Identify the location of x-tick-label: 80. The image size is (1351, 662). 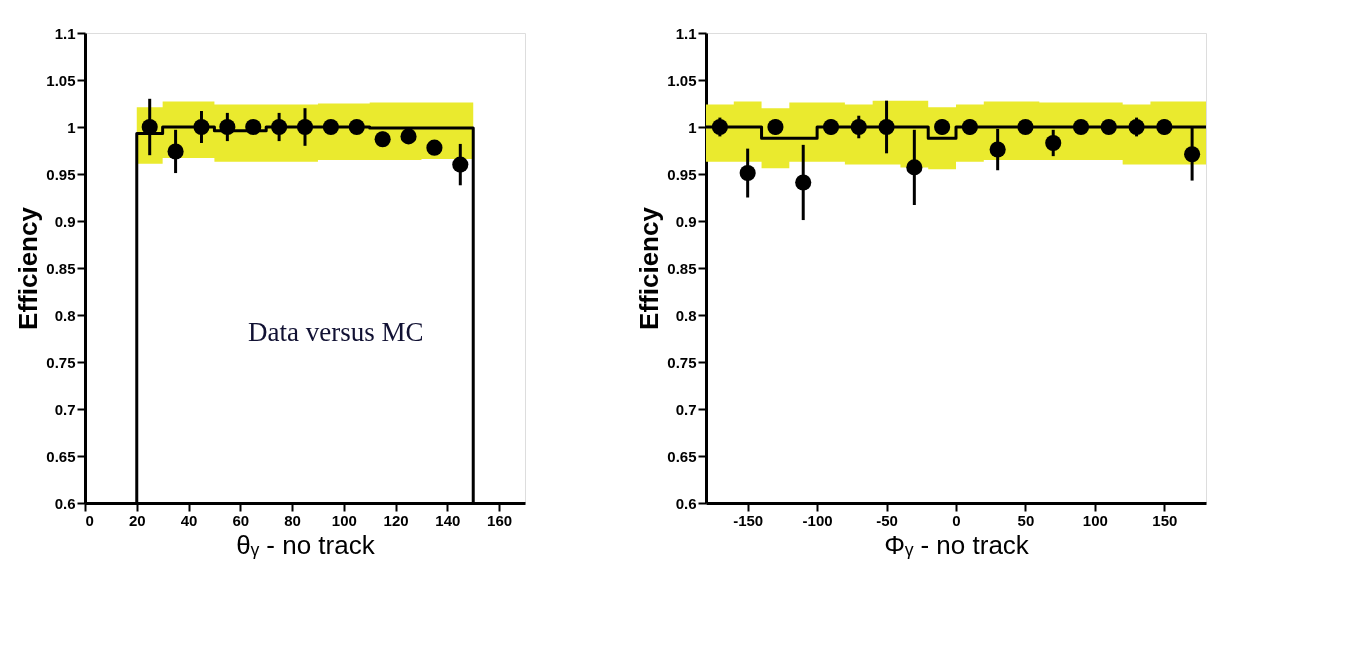
(292, 520).